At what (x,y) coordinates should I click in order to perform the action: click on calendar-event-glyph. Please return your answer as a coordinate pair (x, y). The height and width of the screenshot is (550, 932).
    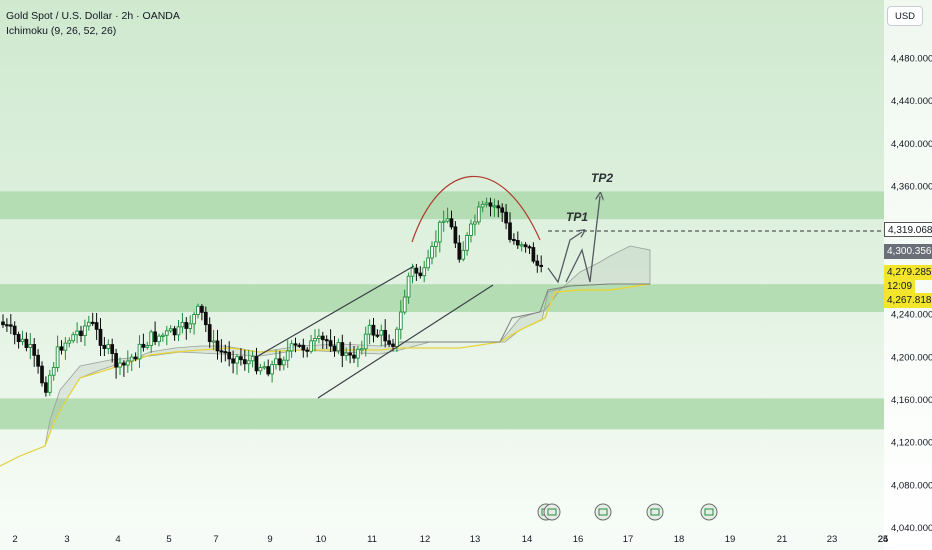
    Looking at the image, I should click on (603, 512).